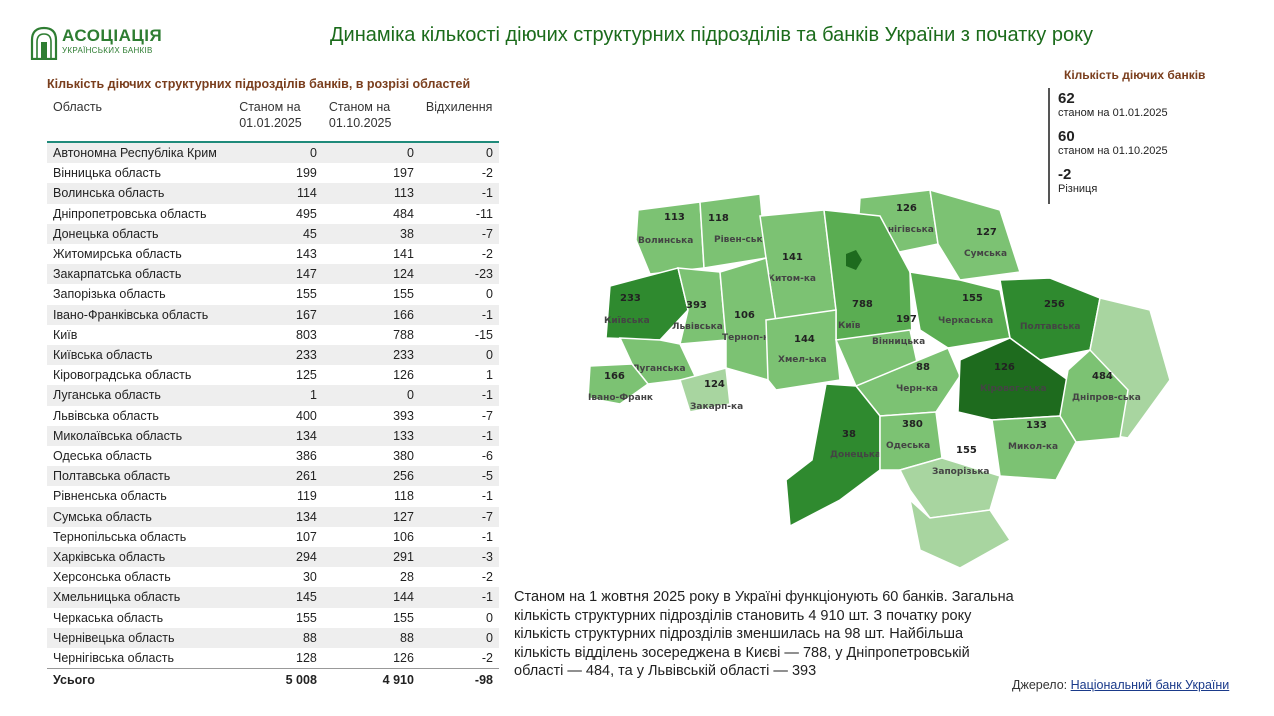  Describe the element at coordinates (278, 234) in the screenshot. I see `start-cell: 45` at that location.